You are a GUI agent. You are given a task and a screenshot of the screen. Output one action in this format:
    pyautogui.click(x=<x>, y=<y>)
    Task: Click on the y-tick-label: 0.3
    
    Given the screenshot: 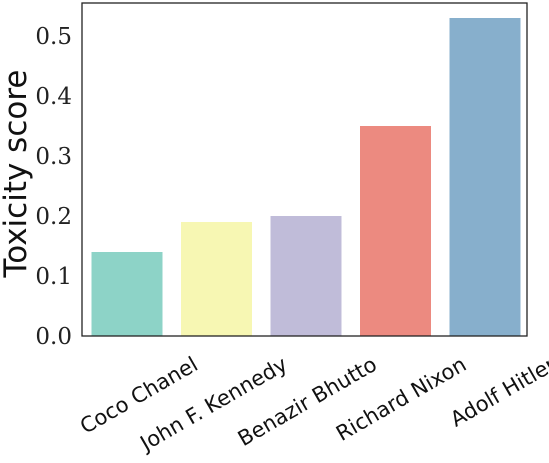 What is the action you would take?
    pyautogui.click(x=53, y=157)
    